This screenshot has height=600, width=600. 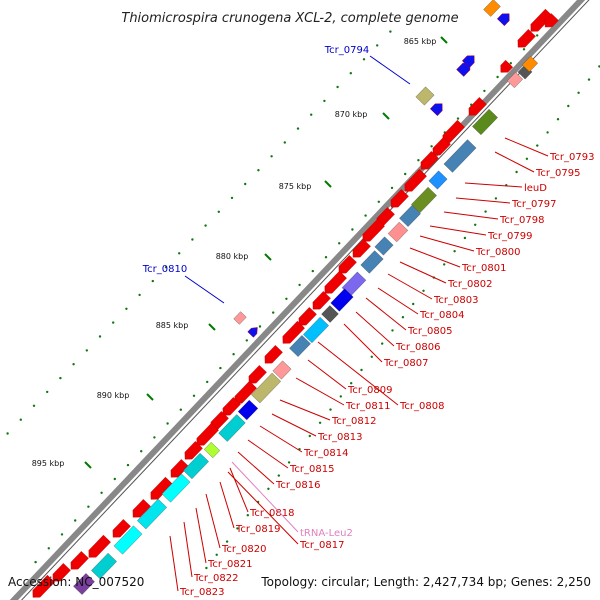 What do you see at coordinates (455, 300) in the screenshot?
I see `gene-label-reverse: Tcr_0803` at bounding box center [455, 300].